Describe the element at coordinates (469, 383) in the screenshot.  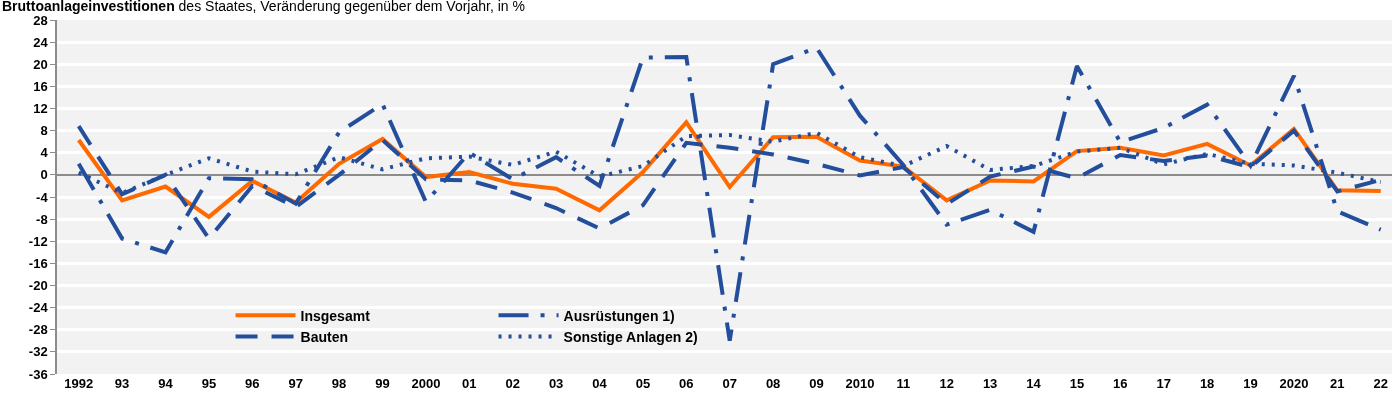
I see `x-tick-label: 01` at that location.